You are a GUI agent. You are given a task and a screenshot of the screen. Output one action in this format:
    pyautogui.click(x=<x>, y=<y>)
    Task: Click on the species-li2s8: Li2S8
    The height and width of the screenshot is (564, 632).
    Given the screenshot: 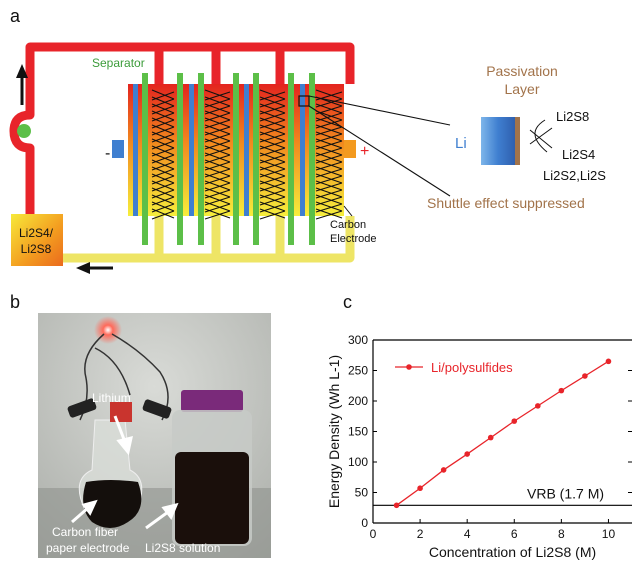 What is the action you would take?
    pyautogui.click(x=572, y=116)
    